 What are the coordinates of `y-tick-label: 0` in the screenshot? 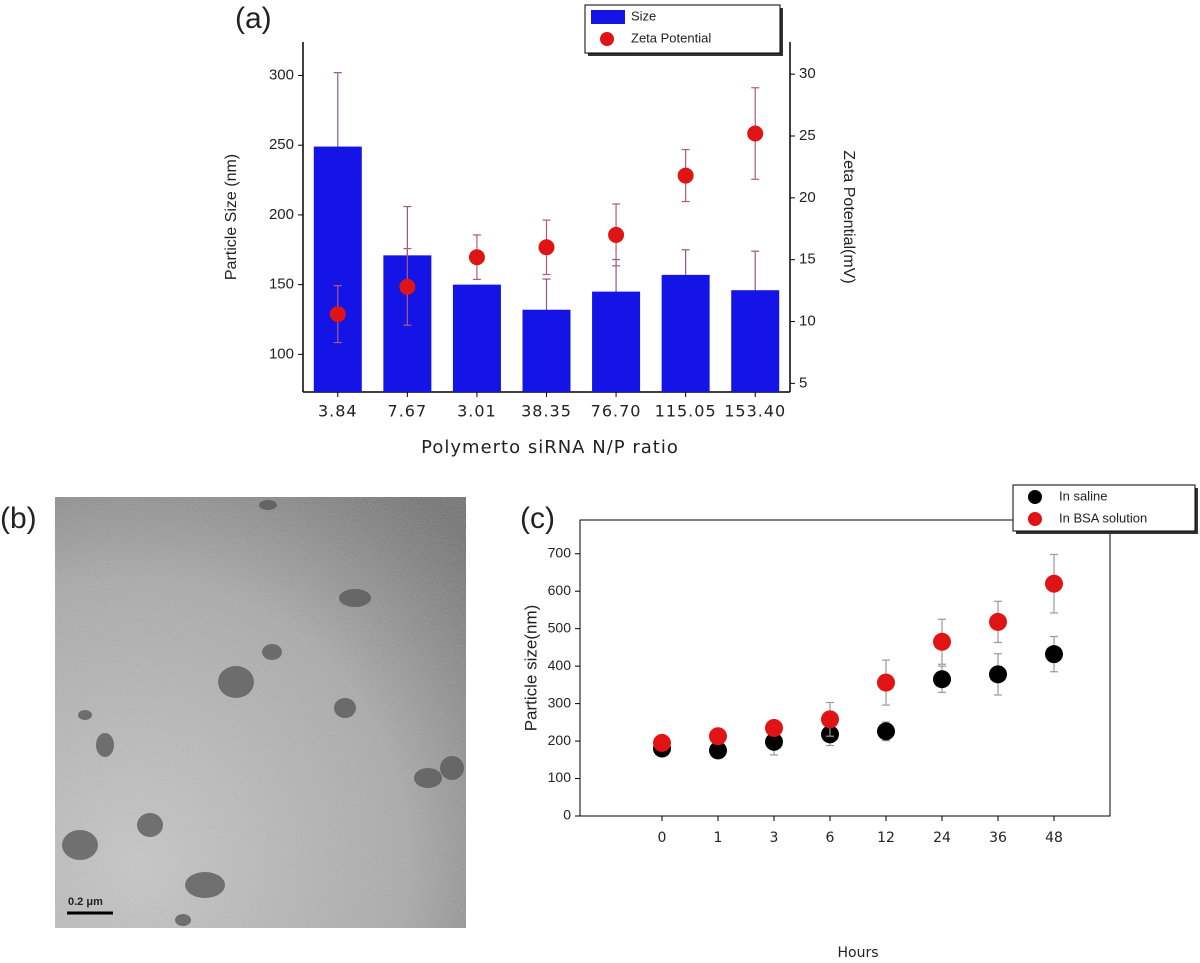 It's located at (567, 815).